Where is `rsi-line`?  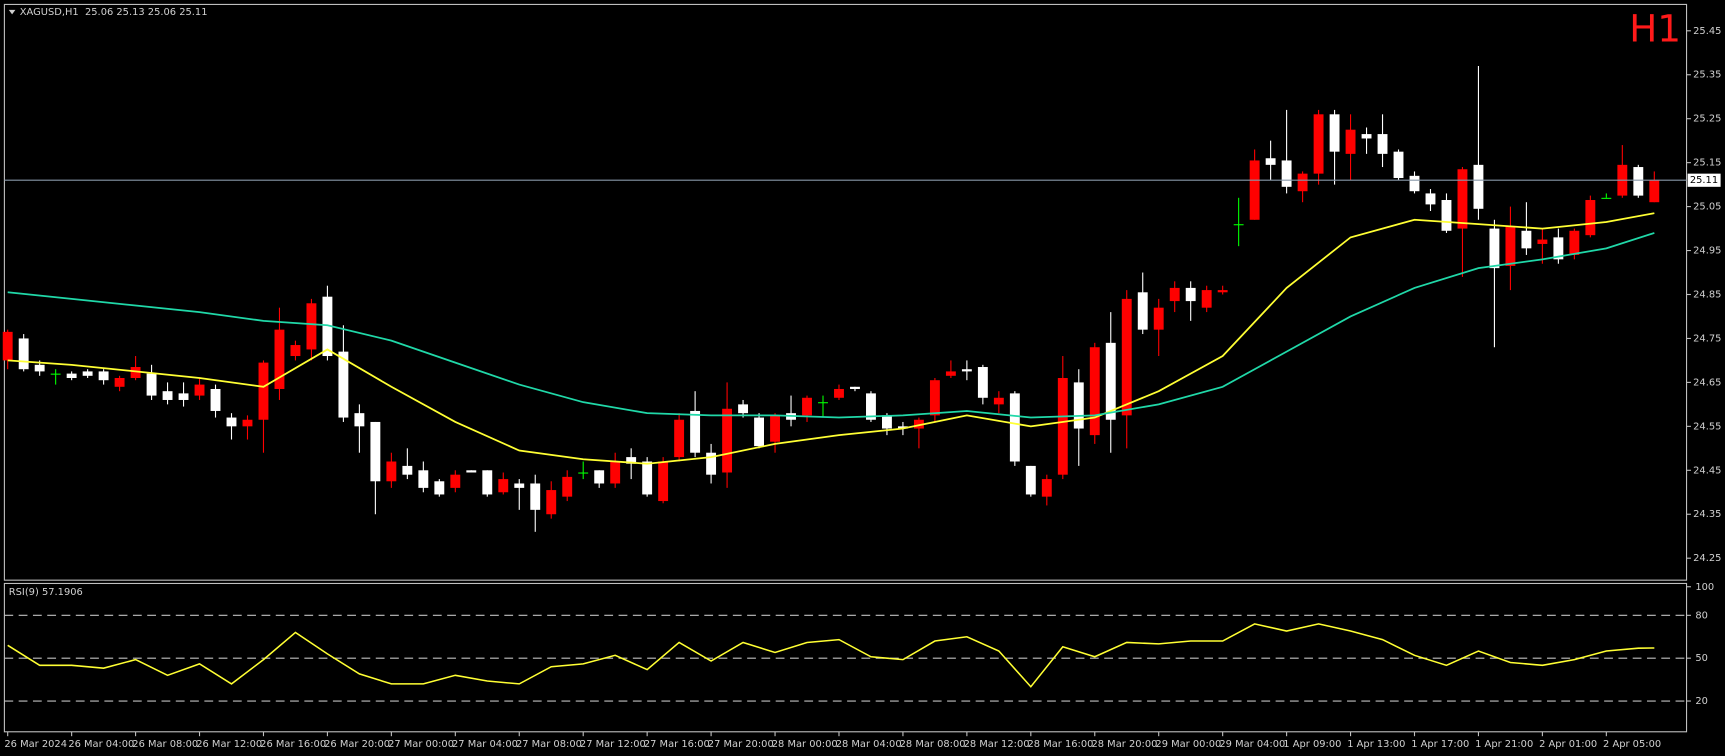 rsi-line is located at coordinates (831, 655).